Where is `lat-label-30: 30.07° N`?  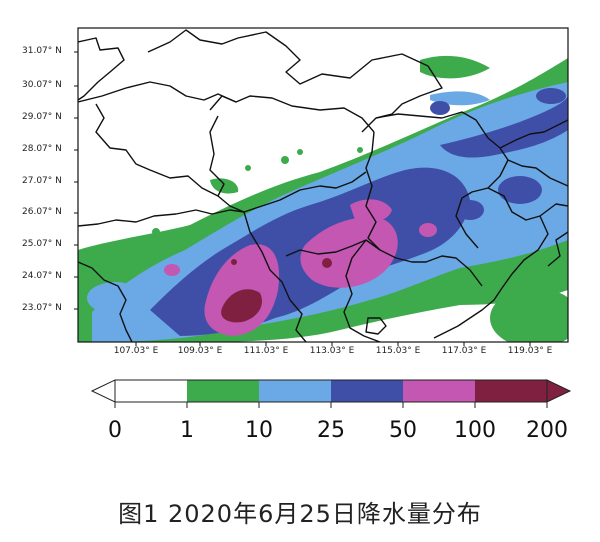 lat-label-30: 30.07° N is located at coordinates (42, 85).